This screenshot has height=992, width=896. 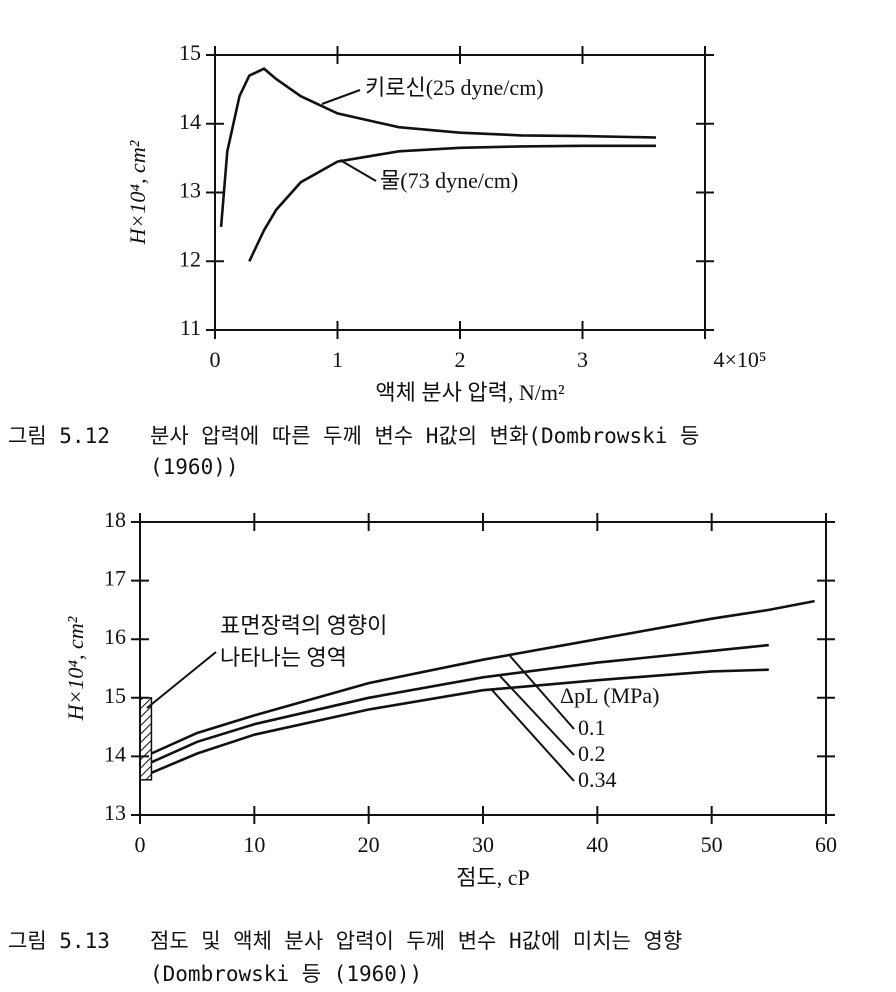 What do you see at coordinates (59, 436) in the screenshot?
I see `caption-number: 그림 5.12` at bounding box center [59, 436].